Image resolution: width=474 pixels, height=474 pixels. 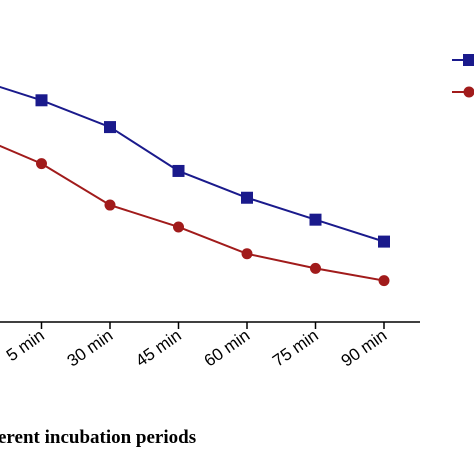 What do you see at coordinates (158, 348) in the screenshot?
I see `x-tick-label: 45 min` at bounding box center [158, 348].